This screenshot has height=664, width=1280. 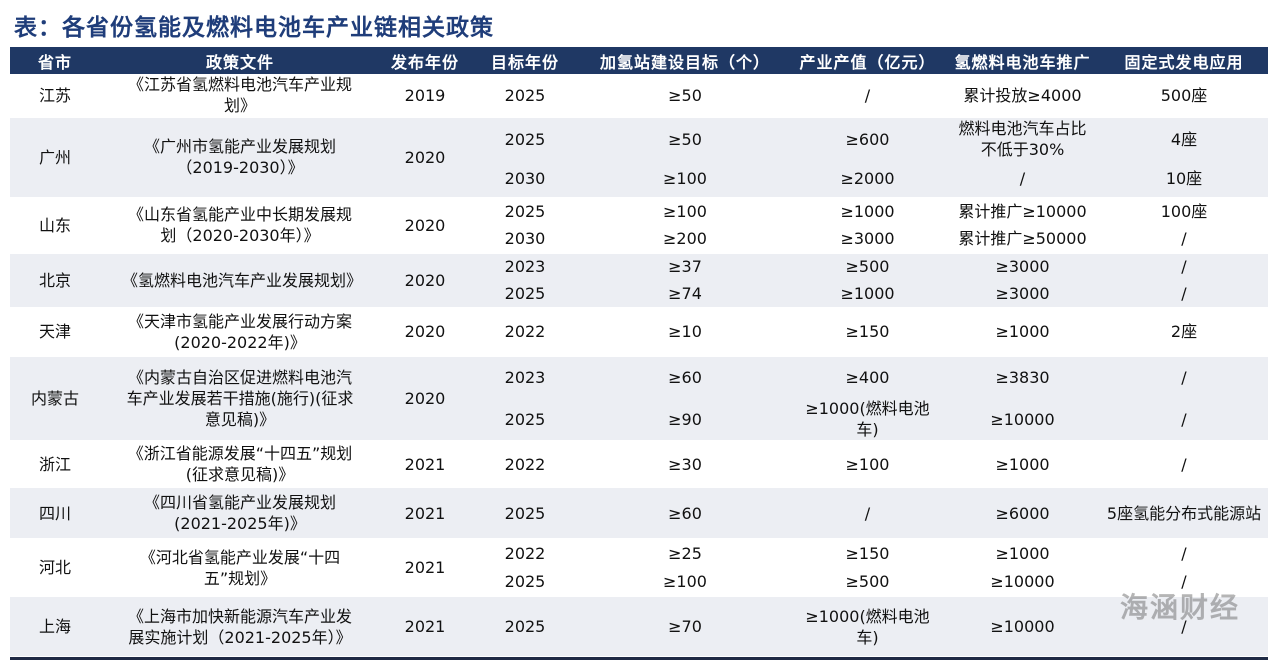 What do you see at coordinates (867, 179) in the screenshot?
I see `output-value: ≥2000` at bounding box center [867, 179].